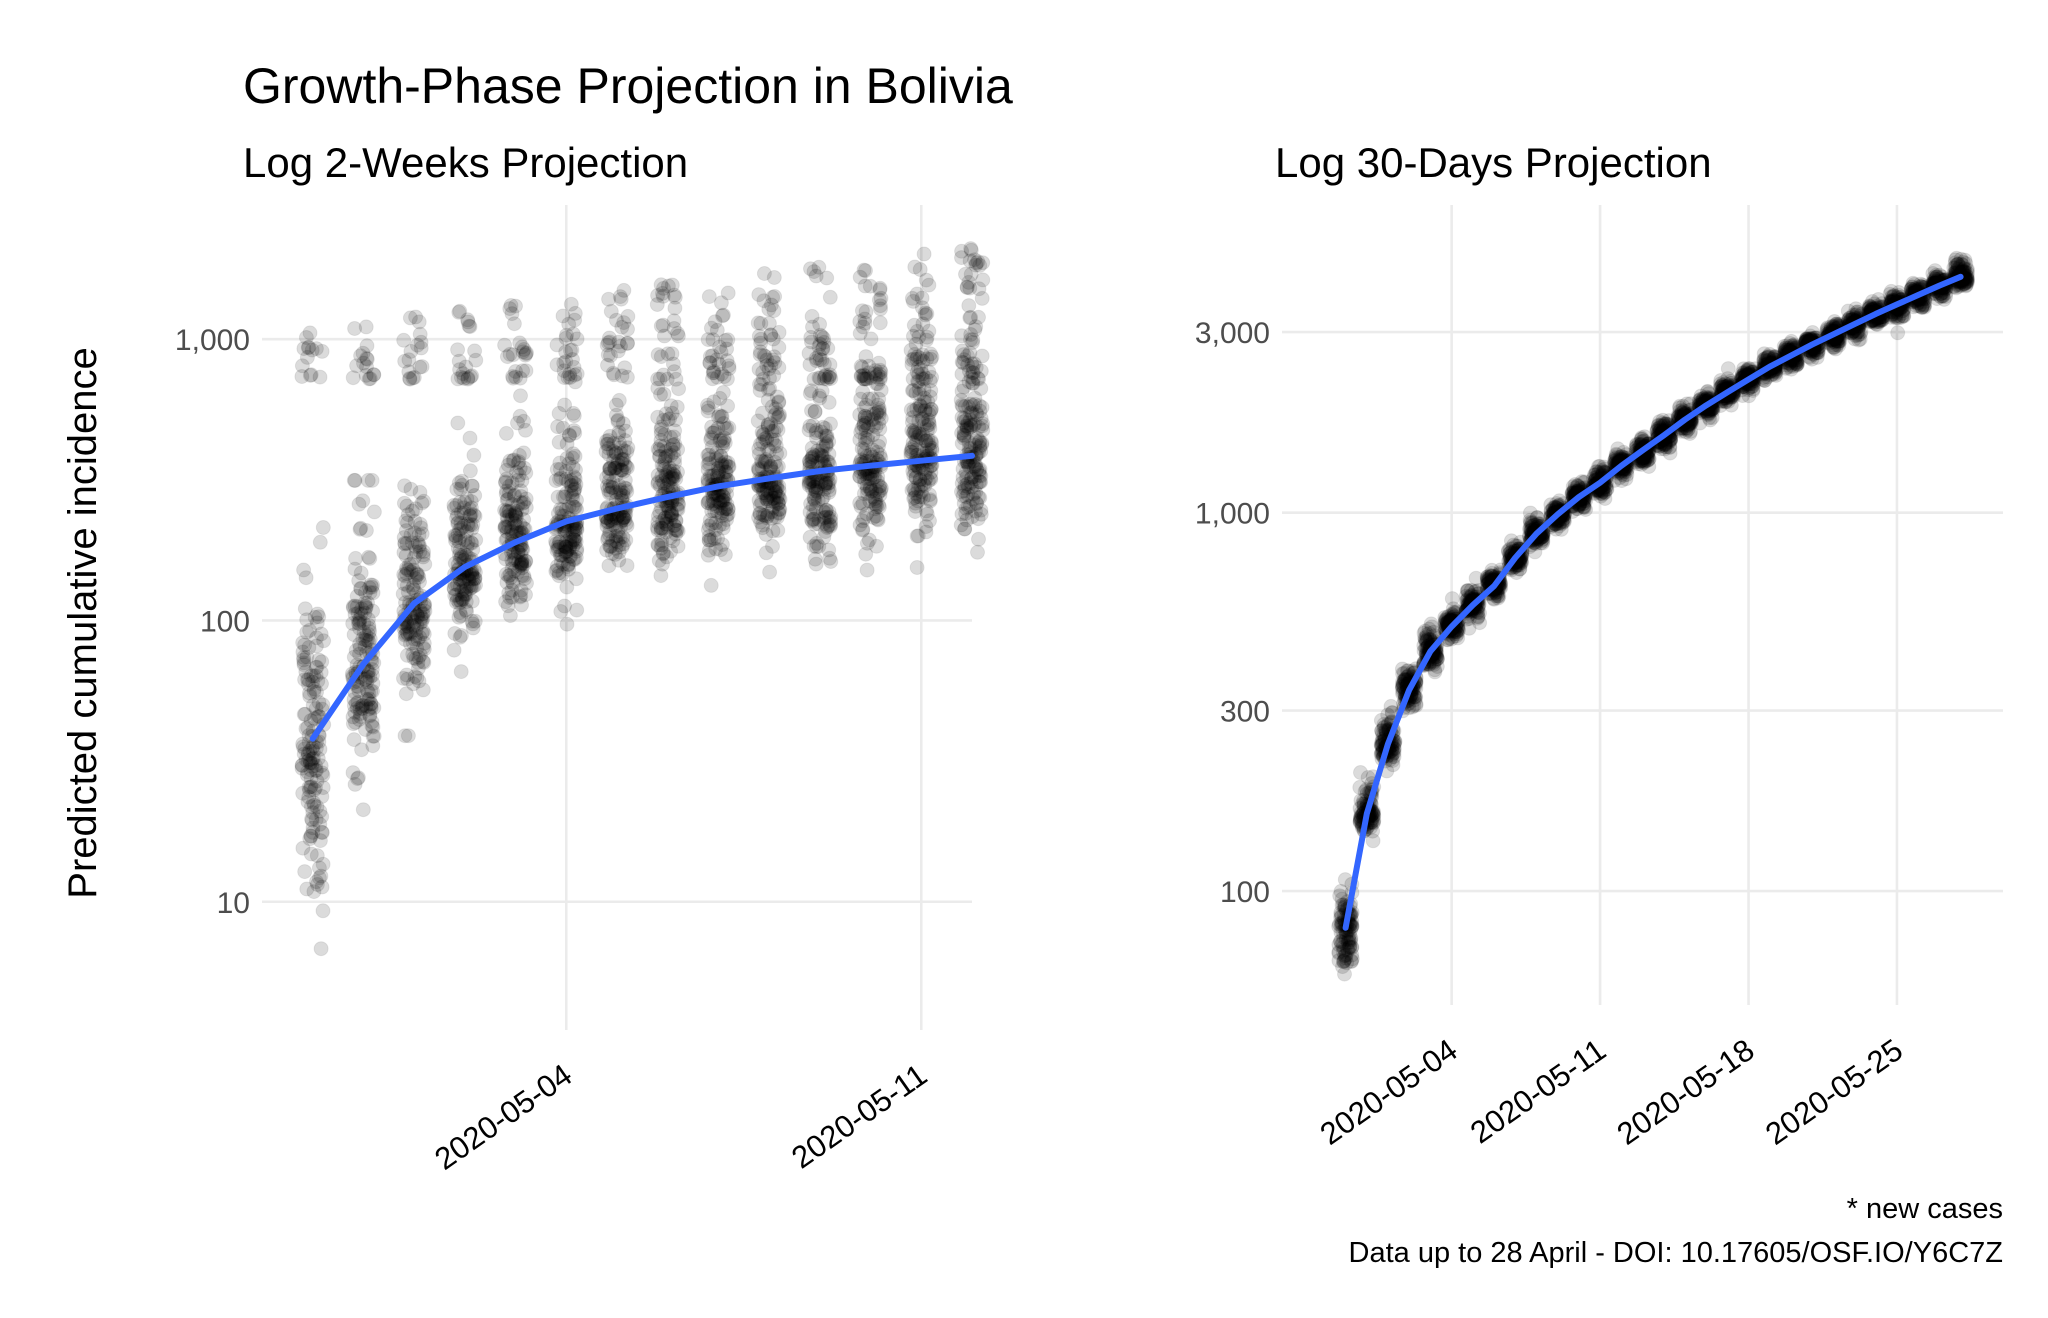 The image size is (2048, 1318). What do you see at coordinates (680, 1117) in the screenshot?
I see `panel-2-weeks-x-ticks: 2020-05-04 2020-05-11` at bounding box center [680, 1117].